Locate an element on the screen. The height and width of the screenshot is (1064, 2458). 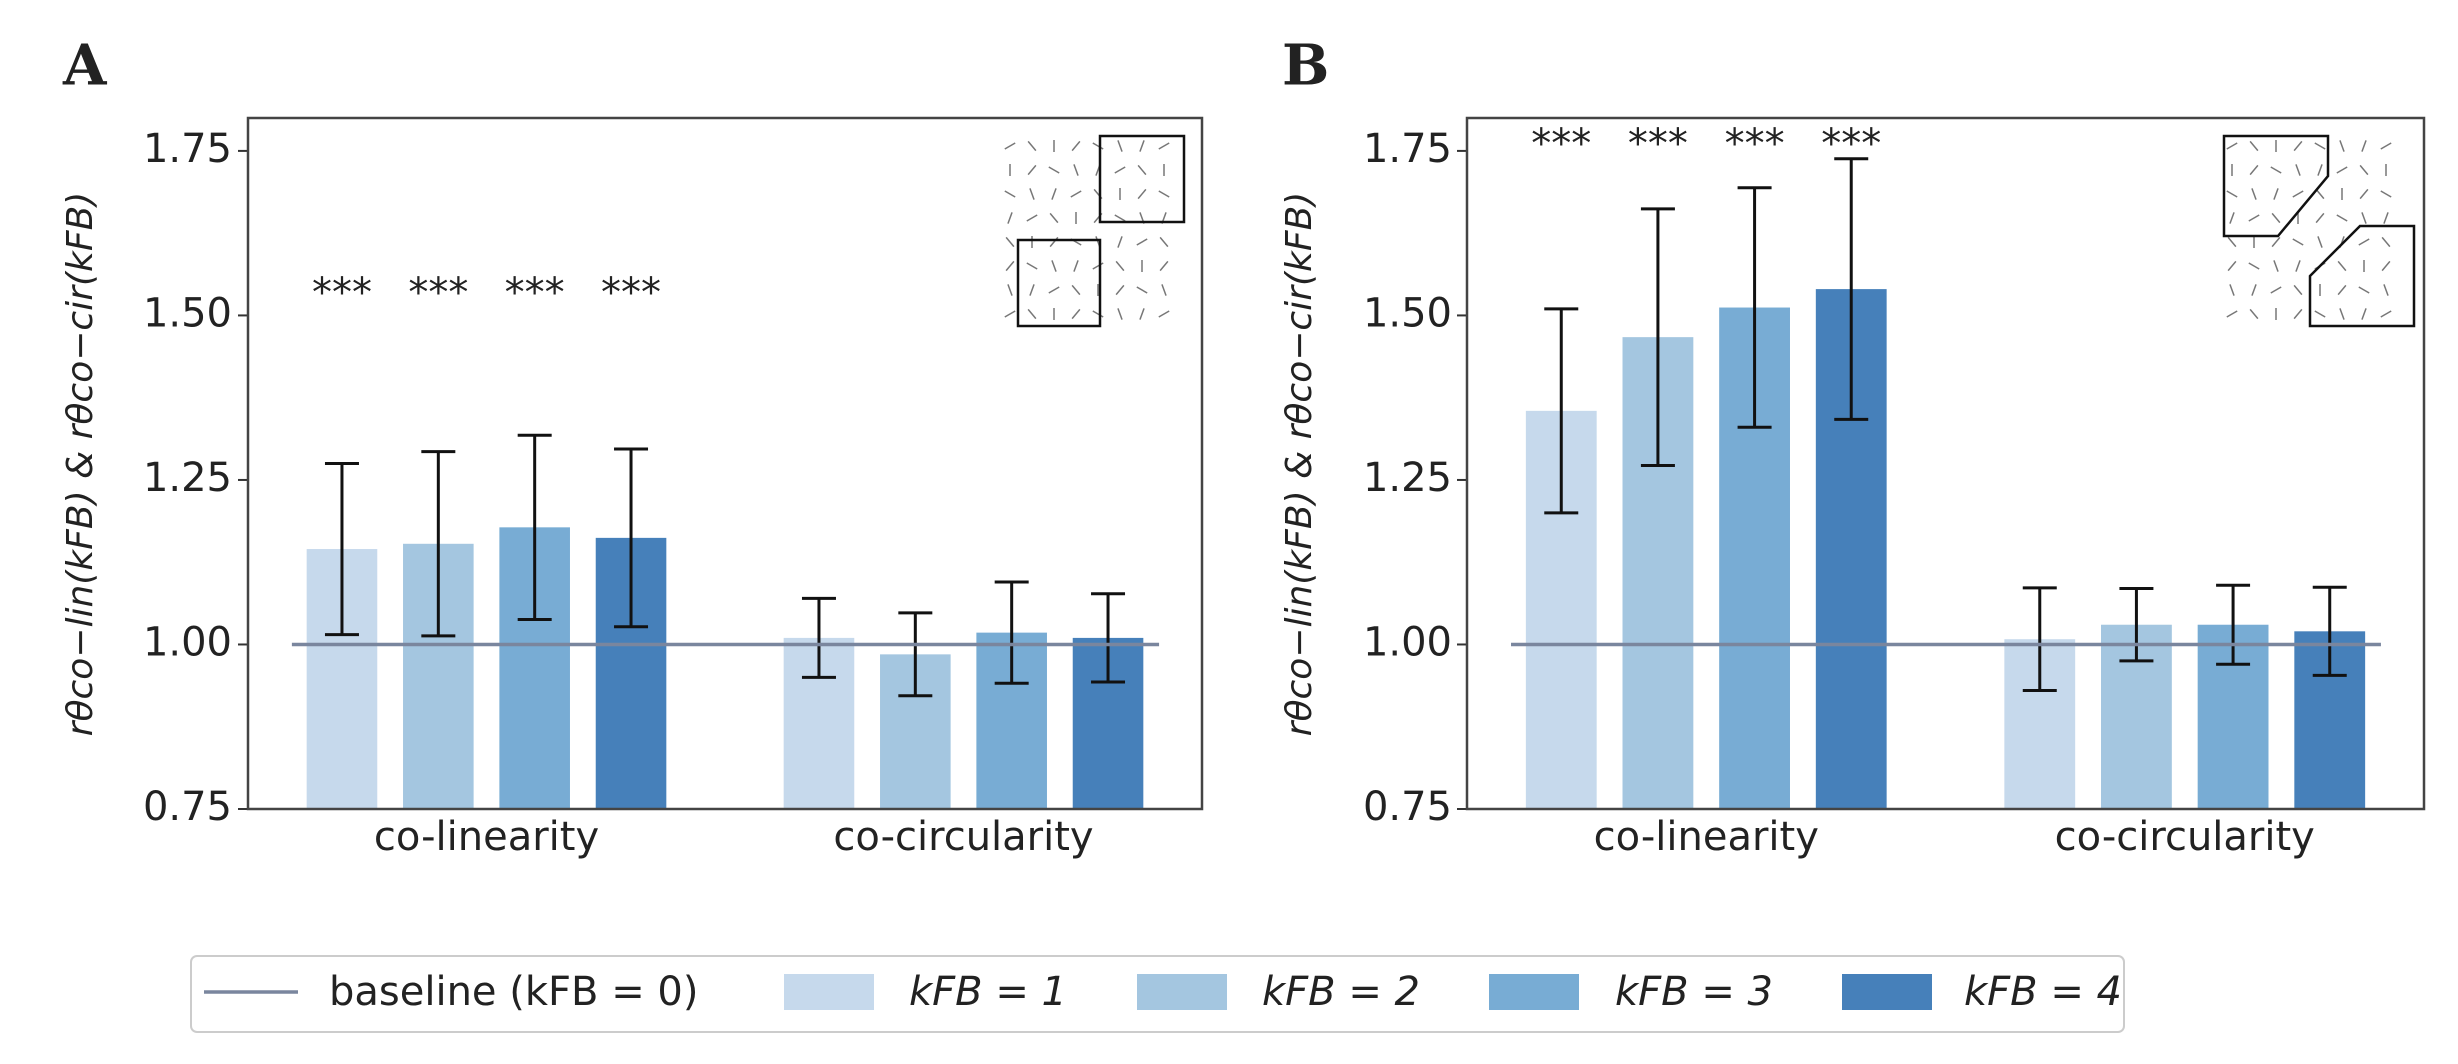
legend-label: kFB = 2 is located at coordinates (1341, 992).